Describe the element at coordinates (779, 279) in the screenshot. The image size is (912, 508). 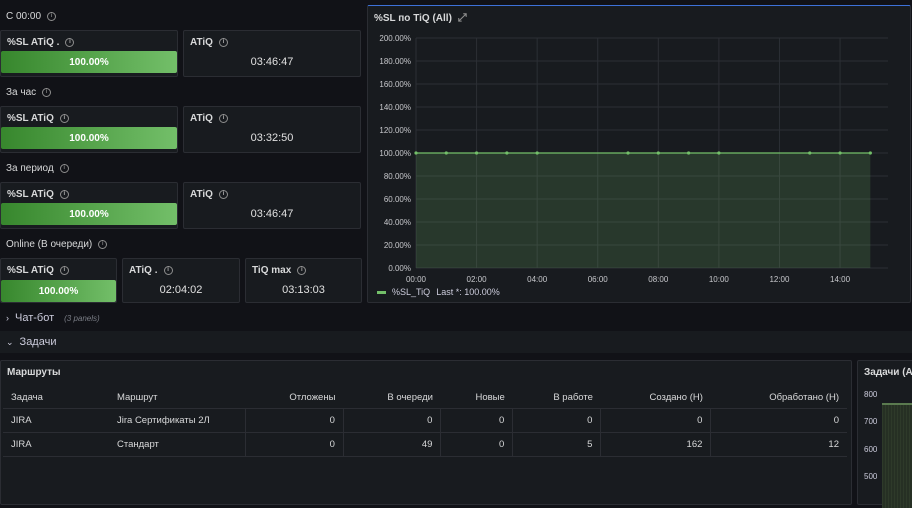
I see `x-tick-label: 12:00` at that location.